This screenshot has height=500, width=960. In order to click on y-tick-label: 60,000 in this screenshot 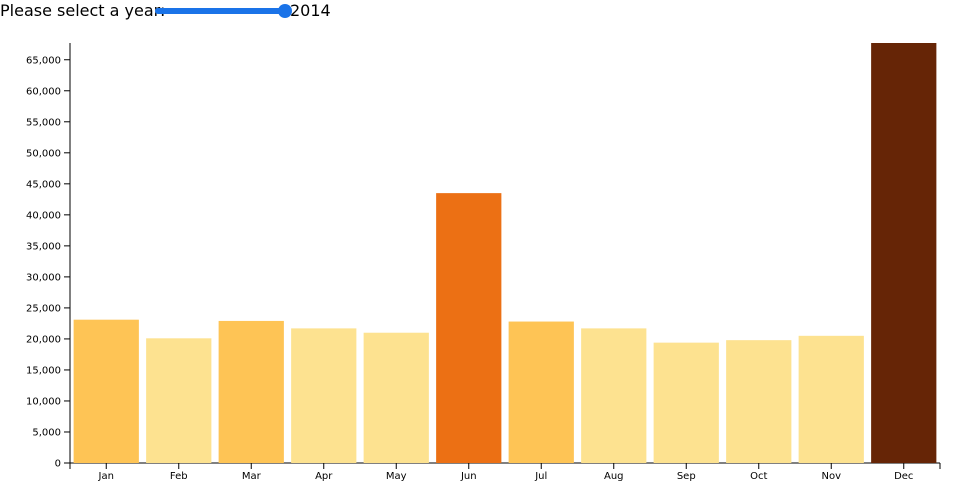, I will do `click(43, 91)`.